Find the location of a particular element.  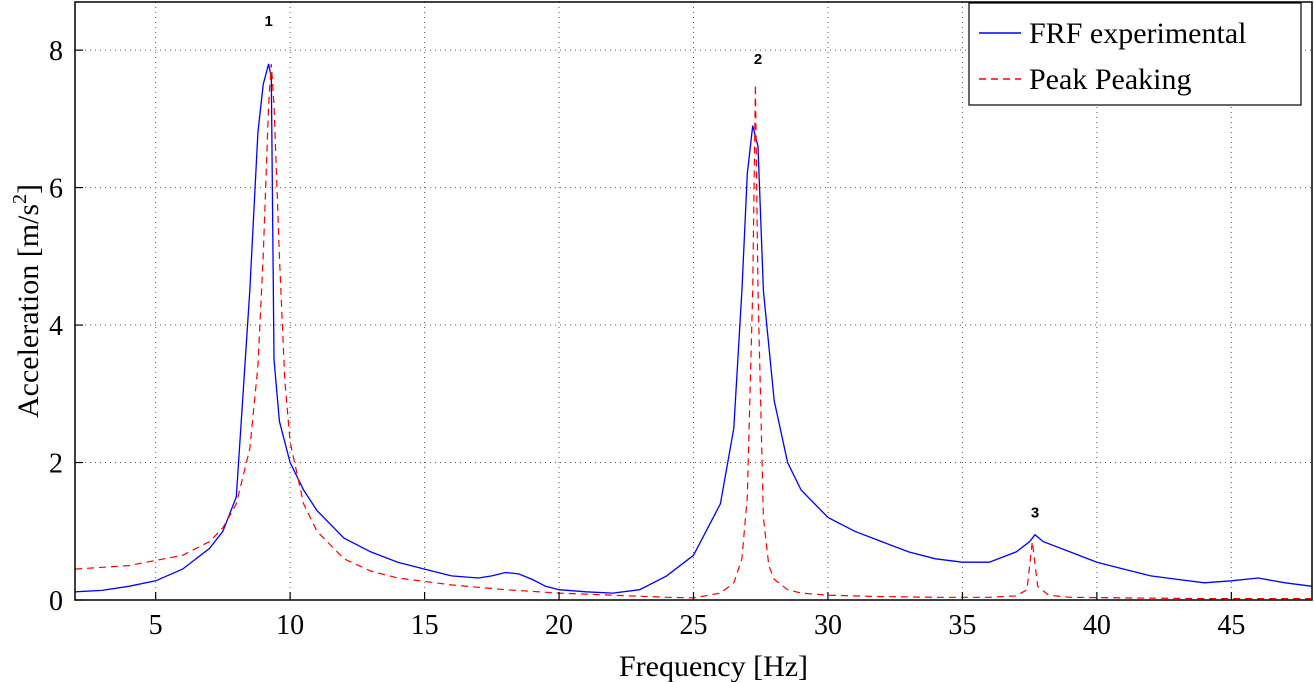

legend-box is located at coordinates (1135, 54).